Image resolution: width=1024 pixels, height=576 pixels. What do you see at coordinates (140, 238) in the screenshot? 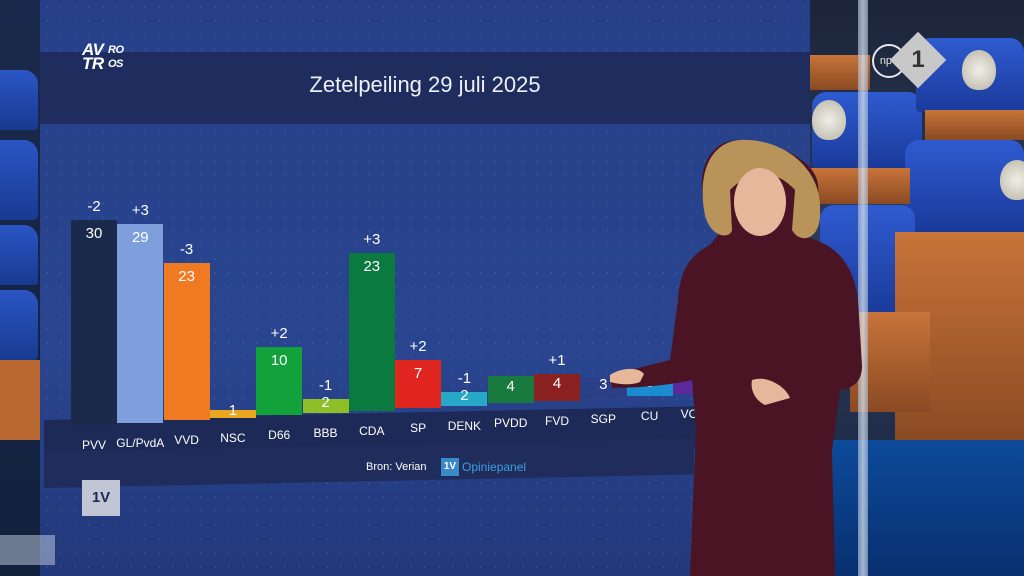
I see `bar-value-label: 29` at bounding box center [140, 238].